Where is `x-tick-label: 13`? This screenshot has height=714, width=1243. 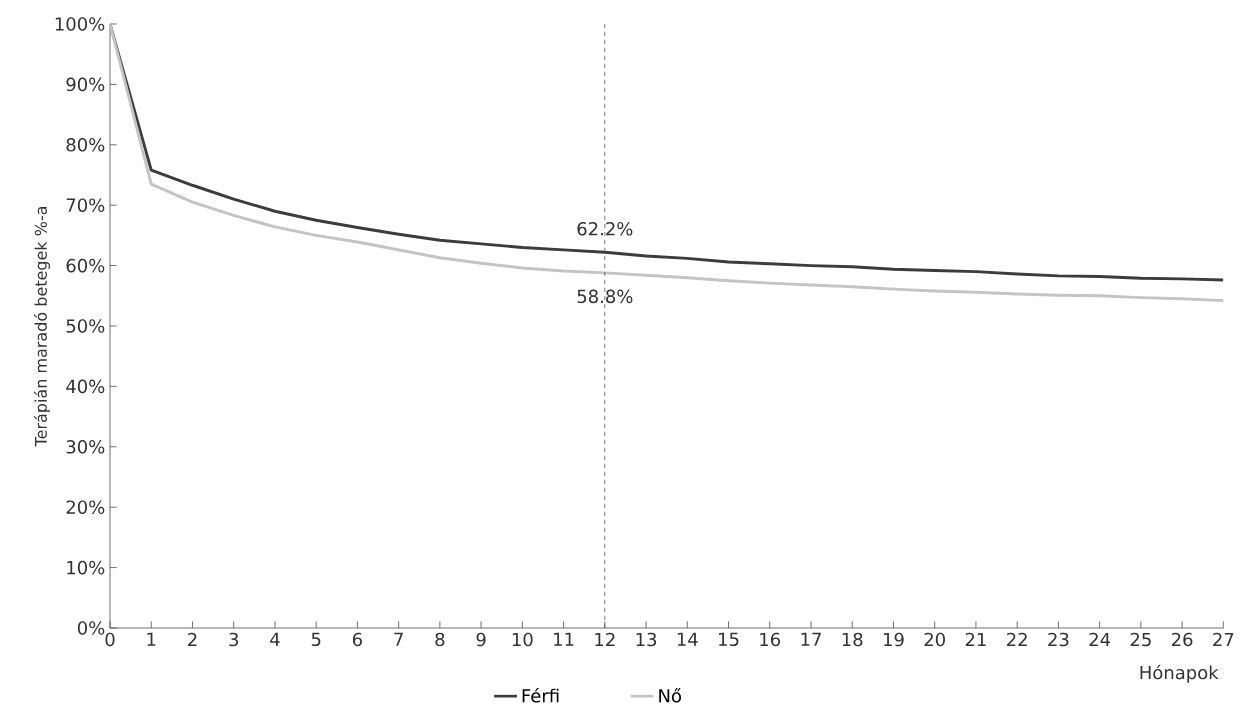 x-tick-label: 13 is located at coordinates (646, 639).